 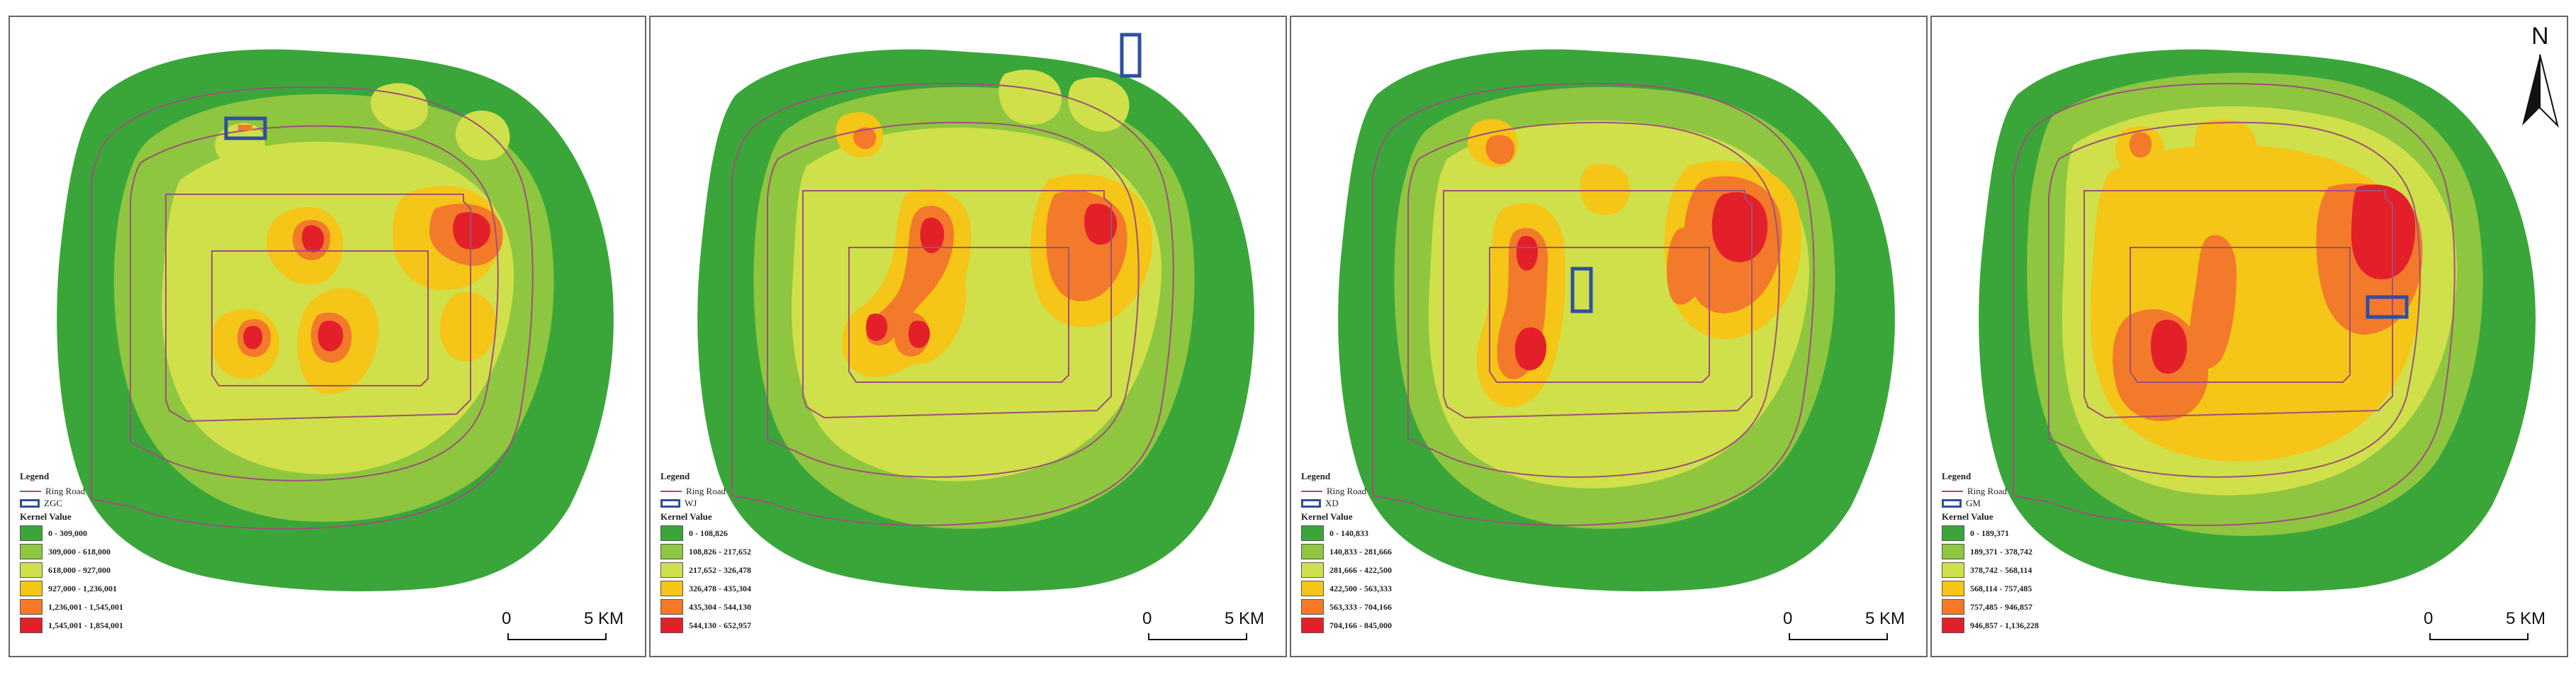 What do you see at coordinates (1393, 570) in the screenshot?
I see `legend-class: 281,666 - 422,500` at bounding box center [1393, 570].